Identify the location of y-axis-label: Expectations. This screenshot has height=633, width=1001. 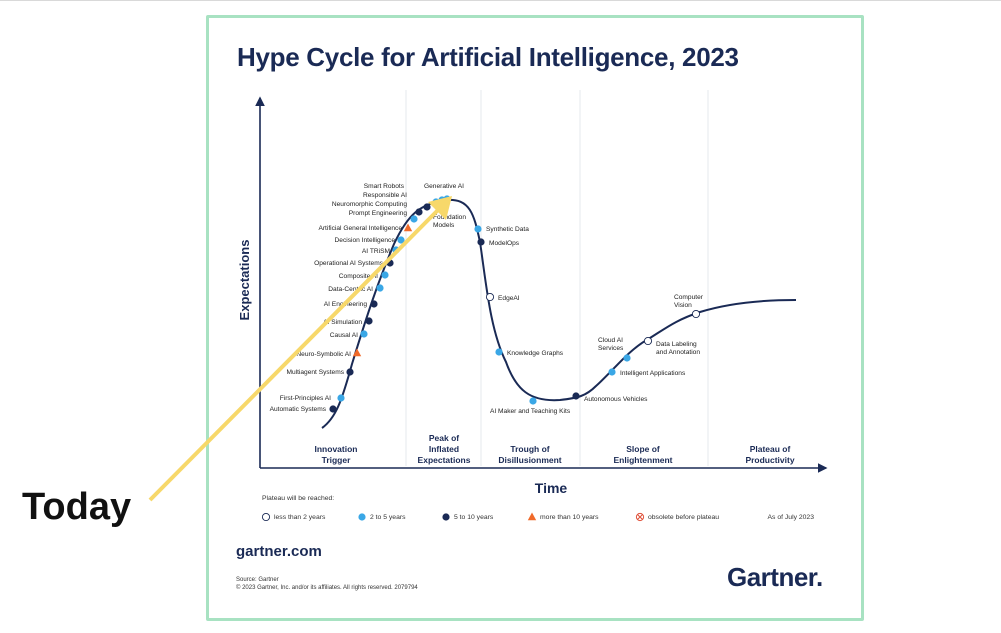
(244, 280).